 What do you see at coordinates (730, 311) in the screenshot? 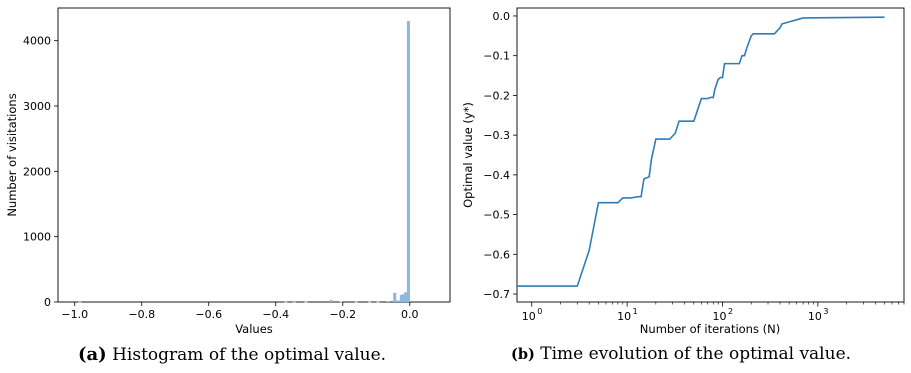
I see `line-x-tick-exponent: 2` at bounding box center [730, 311].